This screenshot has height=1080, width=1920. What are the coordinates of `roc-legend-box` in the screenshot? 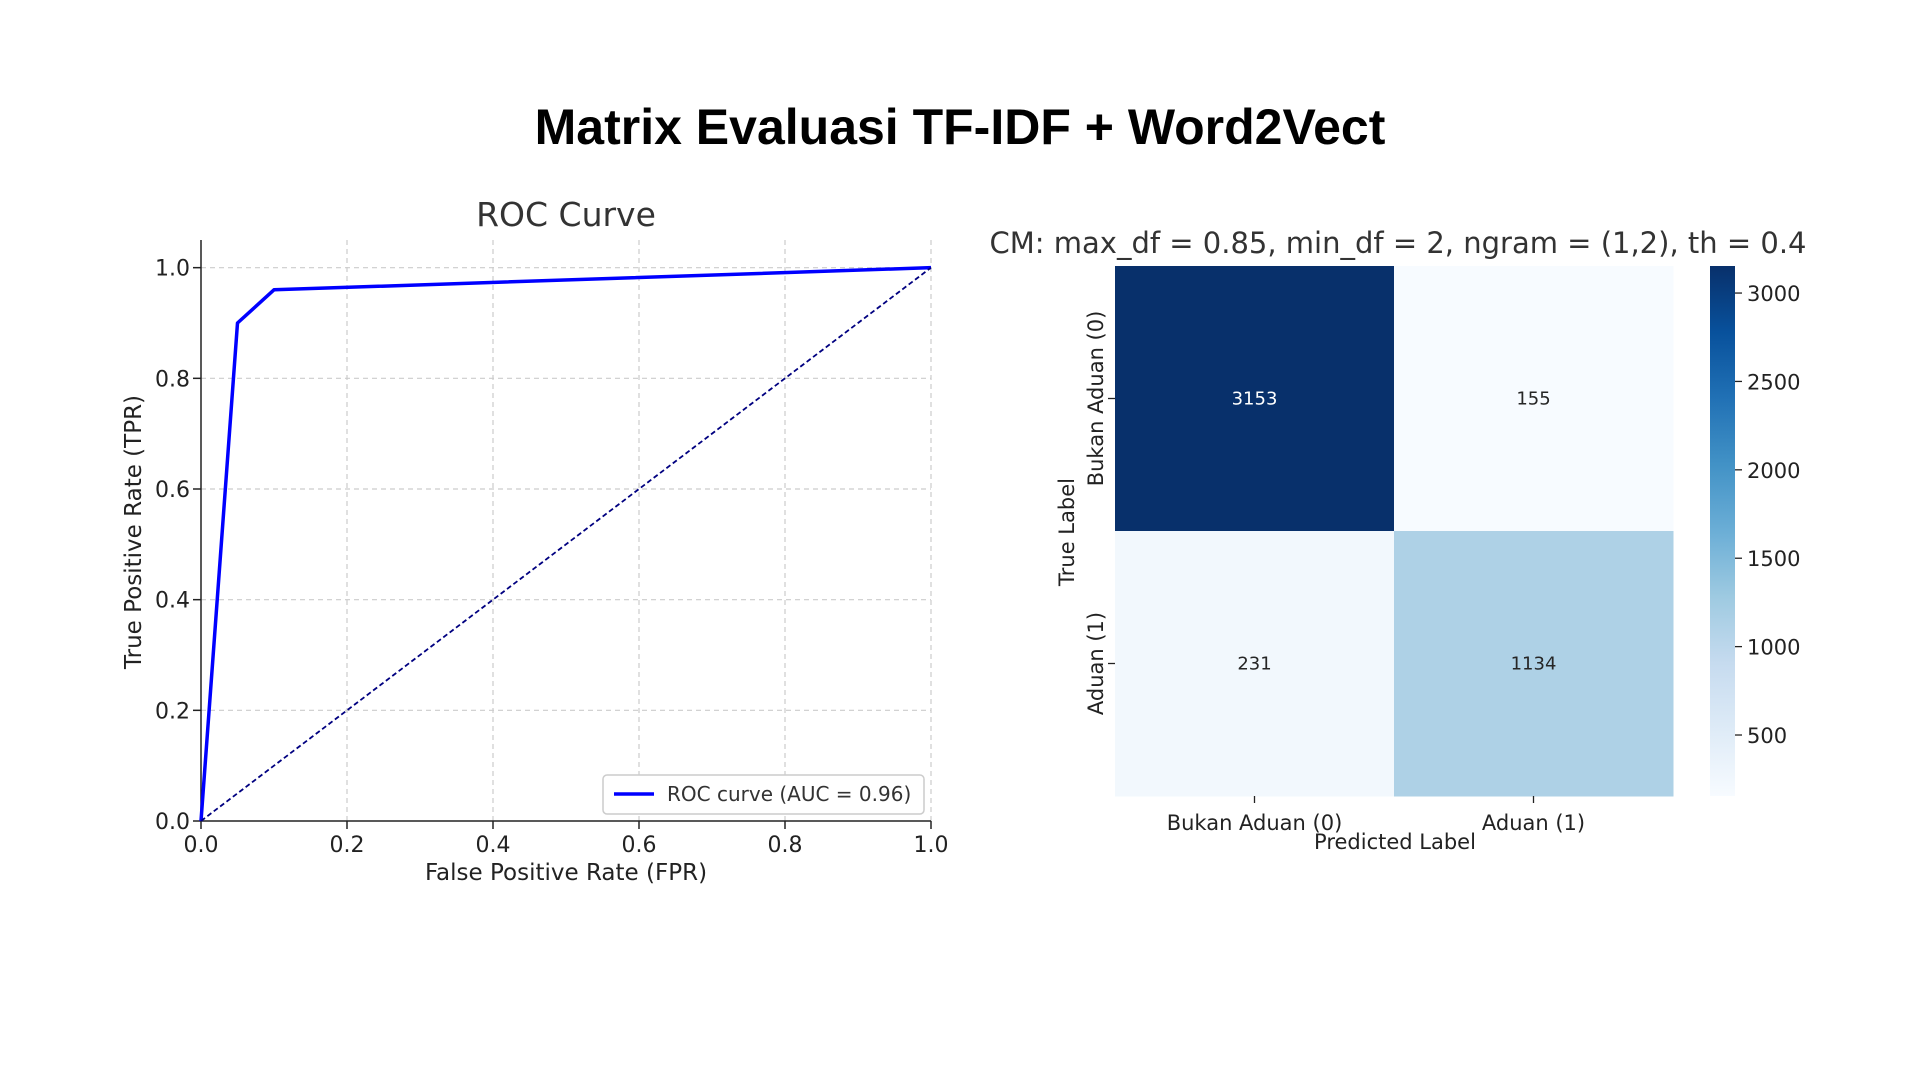 It's located at (763, 794).